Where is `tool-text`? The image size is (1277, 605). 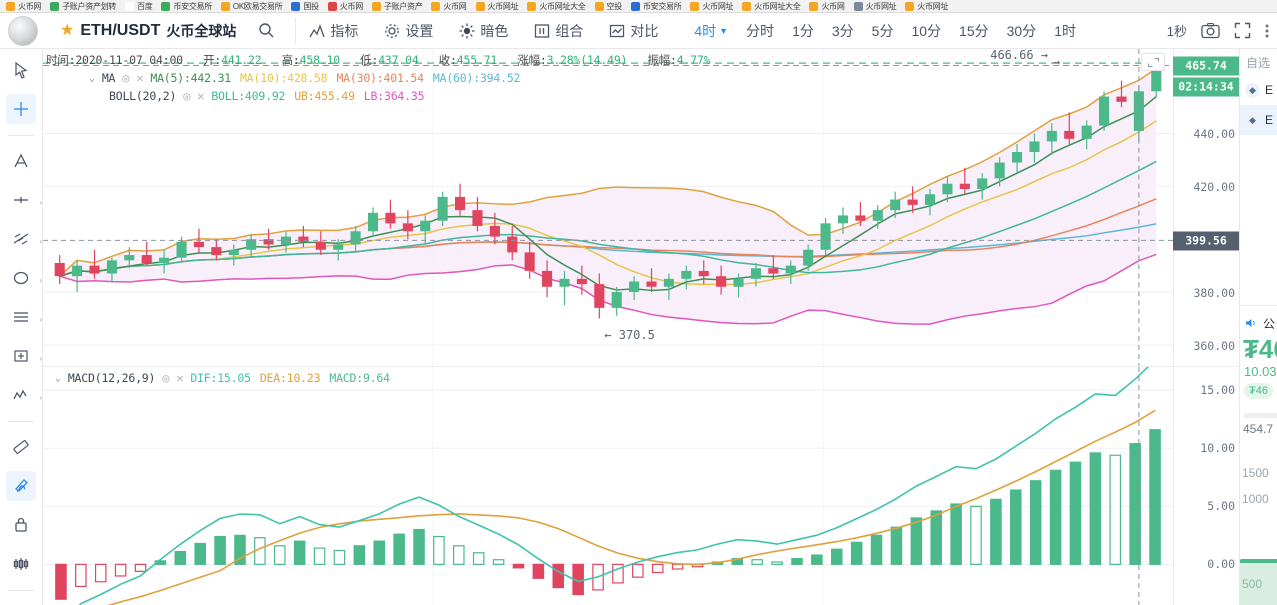 tool-text is located at coordinates (21, 161).